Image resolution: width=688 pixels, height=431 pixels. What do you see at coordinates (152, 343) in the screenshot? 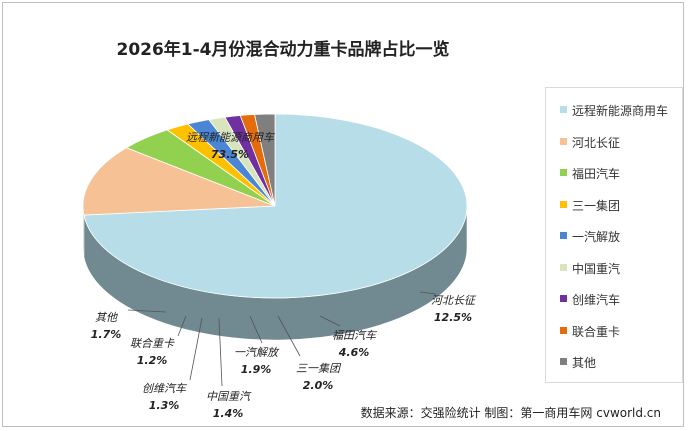
I see `slice-label-7: 联合重卡` at bounding box center [152, 343].